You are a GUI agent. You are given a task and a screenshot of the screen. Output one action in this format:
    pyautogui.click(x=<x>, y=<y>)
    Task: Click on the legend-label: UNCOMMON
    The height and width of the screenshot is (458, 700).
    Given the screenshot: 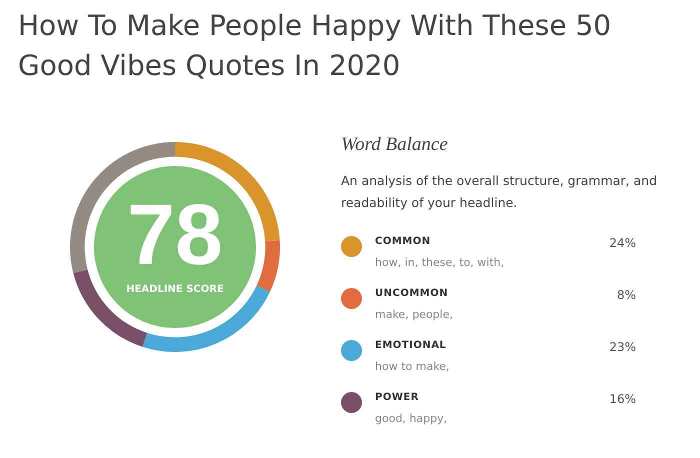 What is the action you would take?
    pyautogui.click(x=411, y=293)
    